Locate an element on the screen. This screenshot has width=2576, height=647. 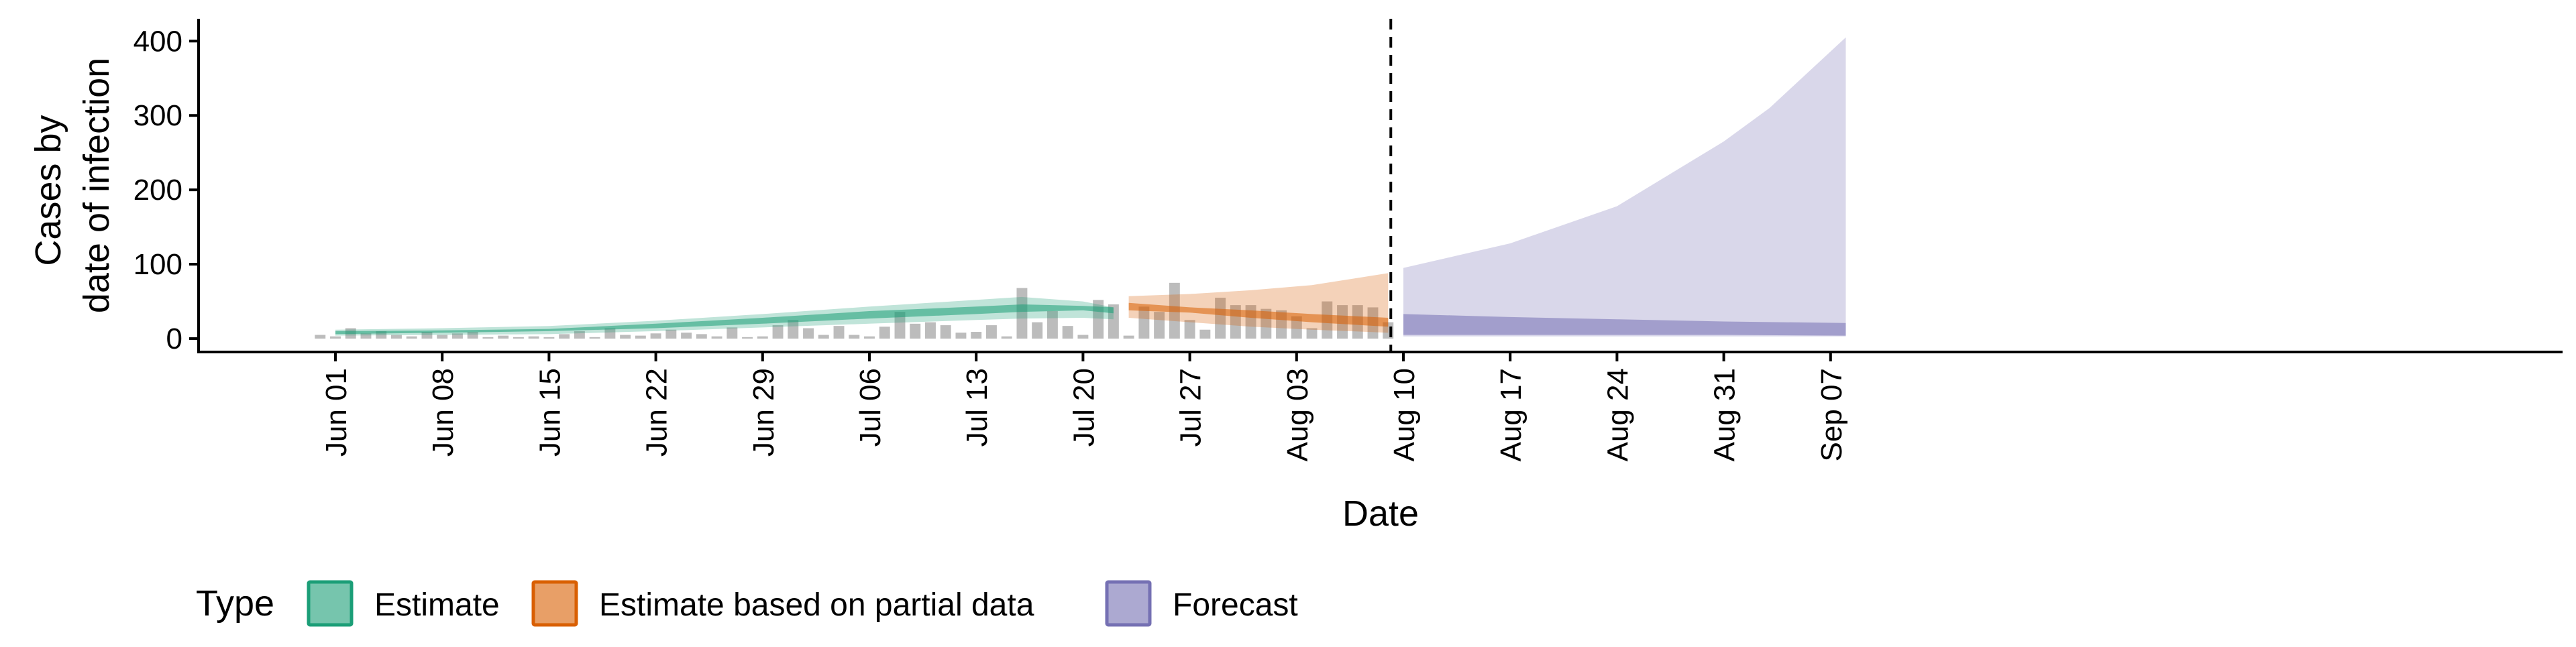
x-tick-label: Jul 13 is located at coordinates (977, 407).